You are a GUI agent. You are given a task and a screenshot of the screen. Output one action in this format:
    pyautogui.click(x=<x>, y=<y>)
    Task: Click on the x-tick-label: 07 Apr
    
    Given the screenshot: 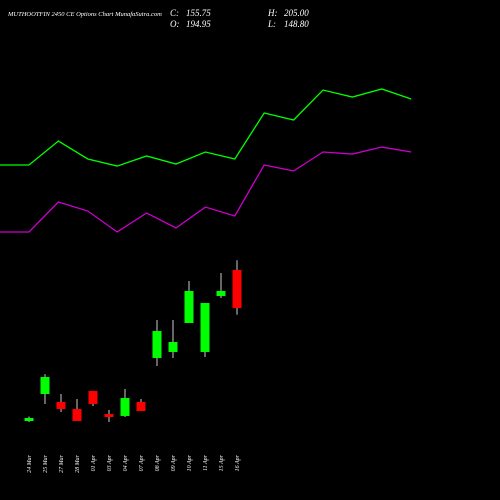 What is the action you would take?
    pyautogui.click(x=142, y=462)
    